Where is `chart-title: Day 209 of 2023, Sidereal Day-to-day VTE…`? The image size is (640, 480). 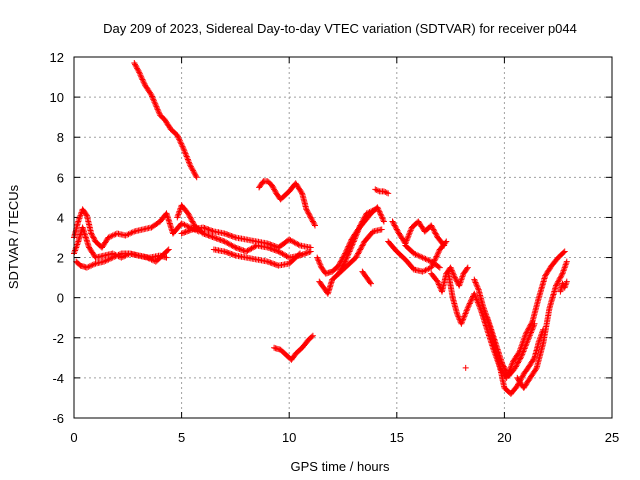
chart-title: Day 209 of 2023, Sidereal Day-to-day VTE… is located at coordinates (340, 28).